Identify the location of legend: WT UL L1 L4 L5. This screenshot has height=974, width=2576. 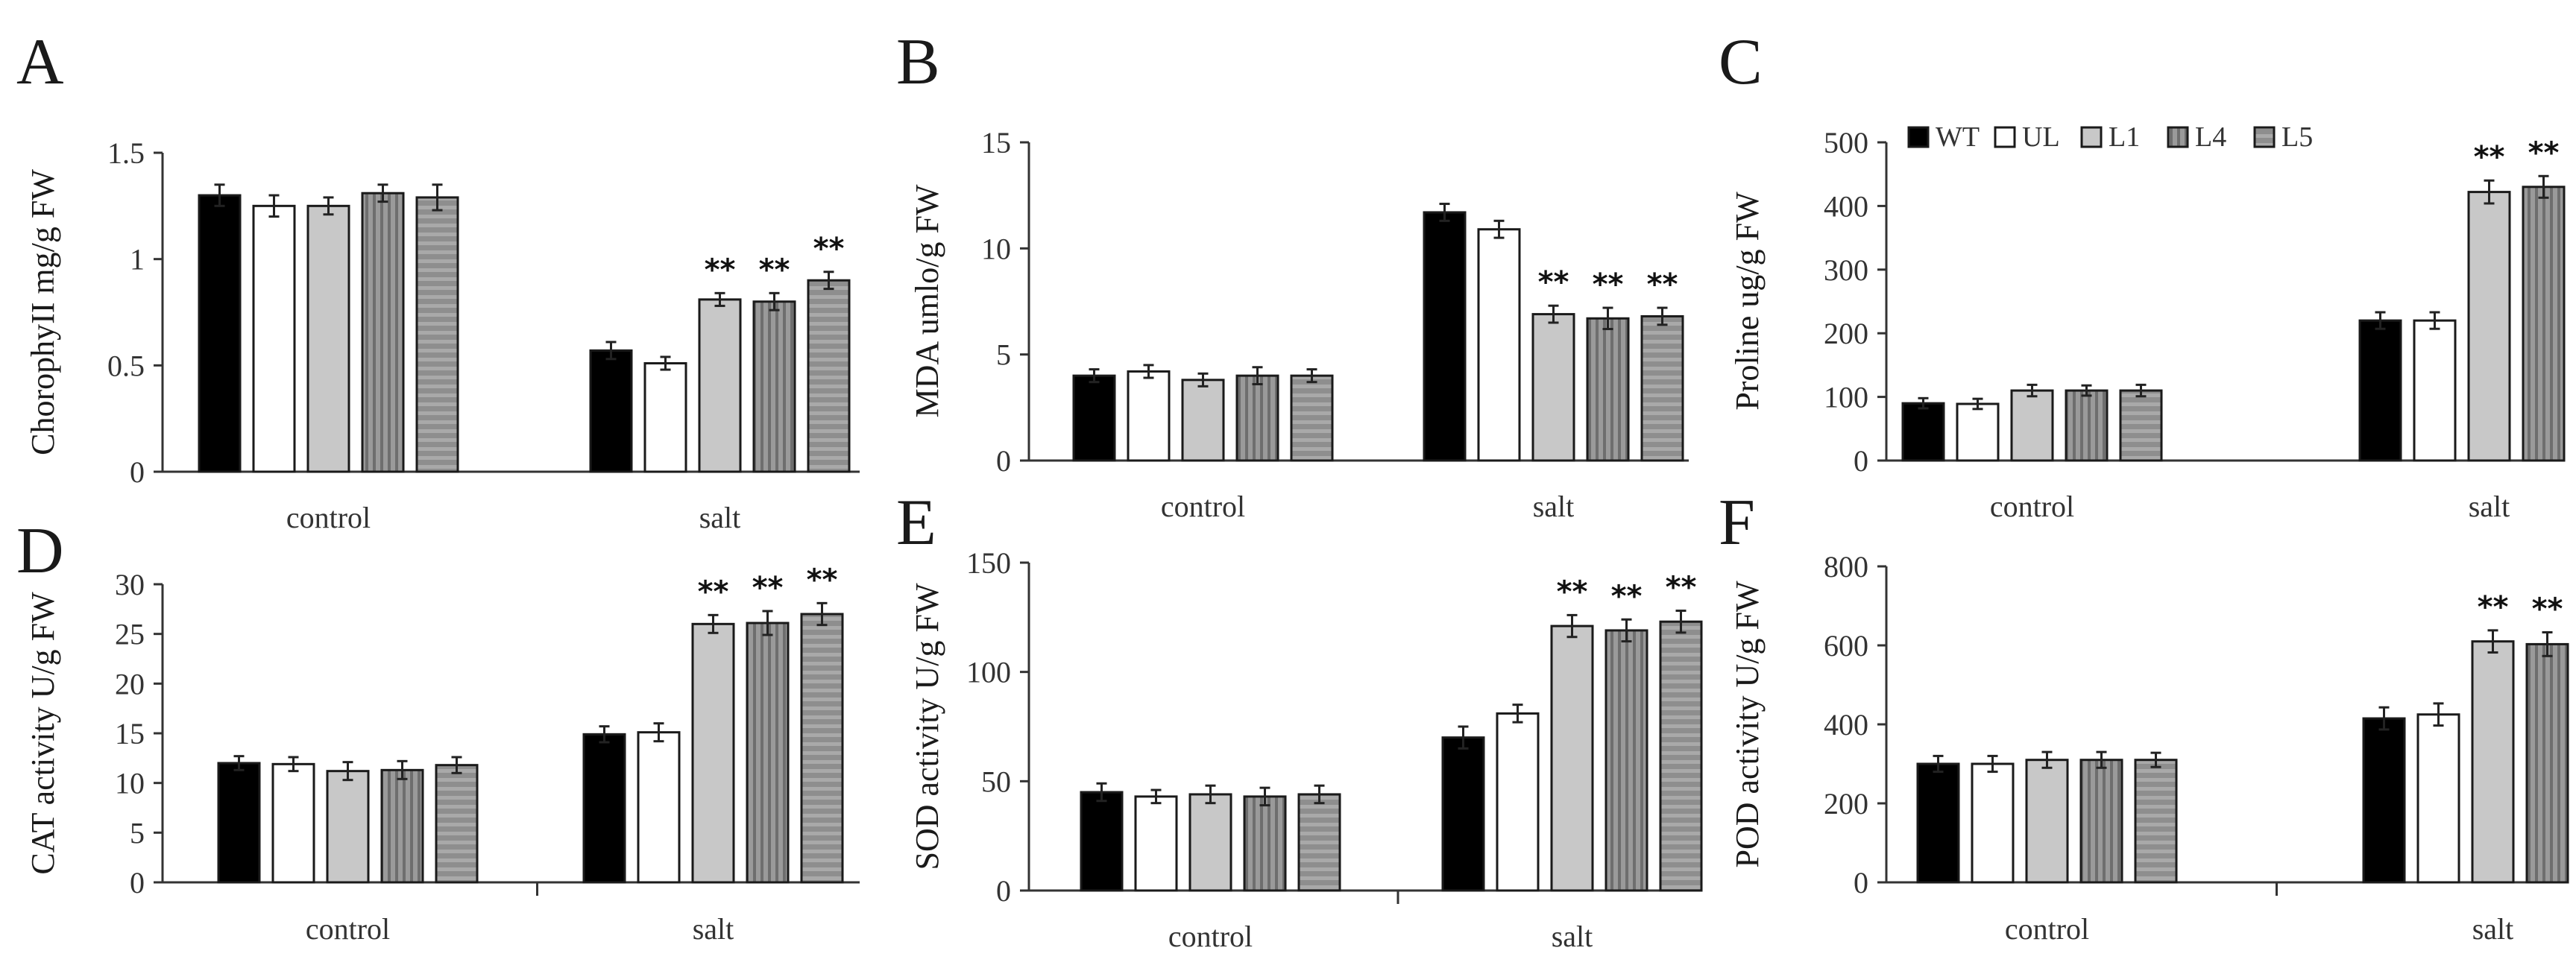
(2110, 137).